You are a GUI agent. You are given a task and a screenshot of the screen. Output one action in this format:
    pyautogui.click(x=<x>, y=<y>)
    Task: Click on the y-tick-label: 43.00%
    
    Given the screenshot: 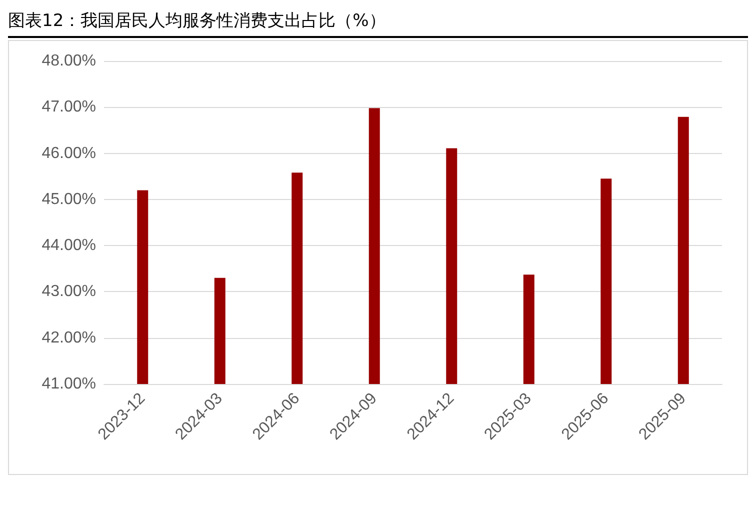 What is the action you would take?
    pyautogui.click(x=69, y=291)
    